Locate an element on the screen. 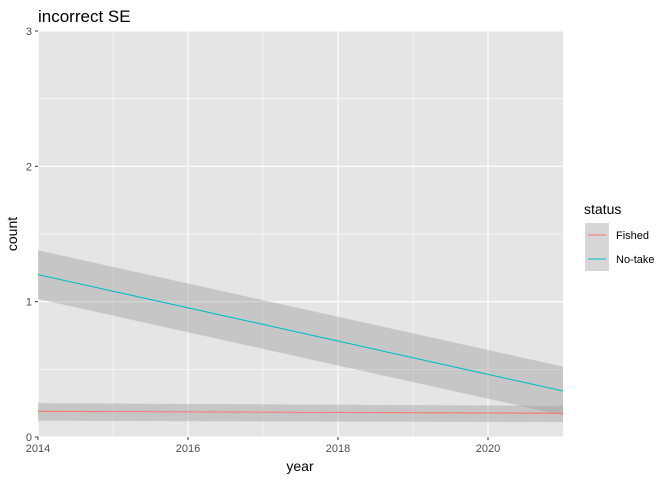 This screenshot has height=480, width=672. y-tick-label: 1 is located at coordinates (29, 303).